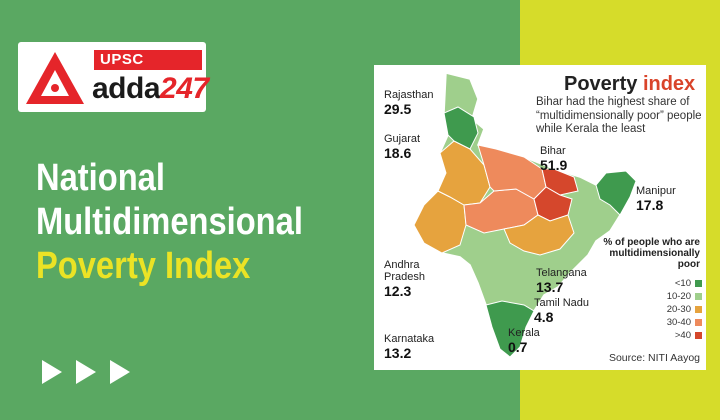  What do you see at coordinates (409, 103) in the screenshot?
I see `state-label-rajasthan: Rajasthan 29.5` at bounding box center [409, 103].